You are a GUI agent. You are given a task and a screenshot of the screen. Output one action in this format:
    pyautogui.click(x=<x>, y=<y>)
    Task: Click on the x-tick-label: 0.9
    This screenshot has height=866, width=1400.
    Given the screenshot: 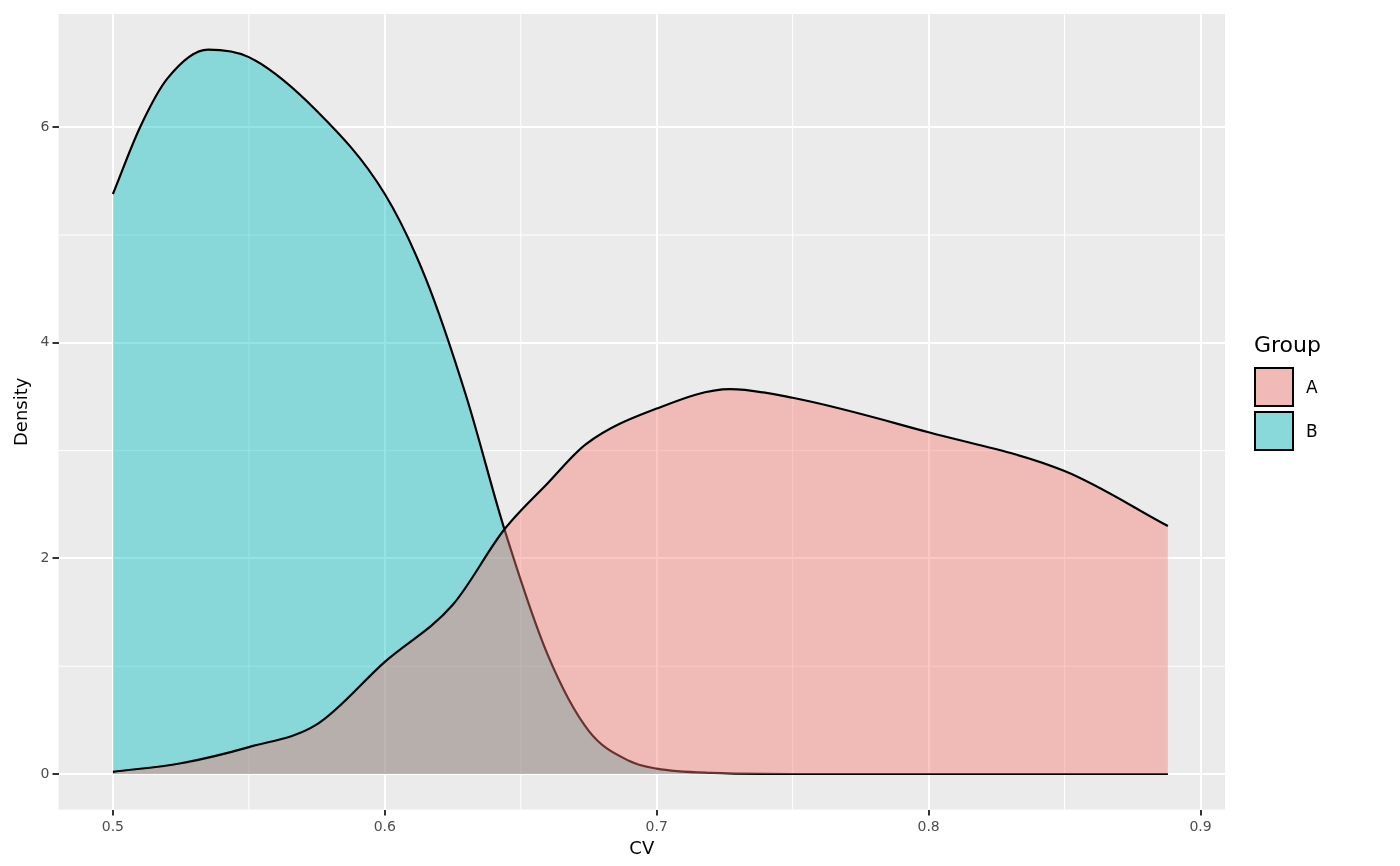 What is the action you would take?
    pyautogui.click(x=1200, y=825)
    